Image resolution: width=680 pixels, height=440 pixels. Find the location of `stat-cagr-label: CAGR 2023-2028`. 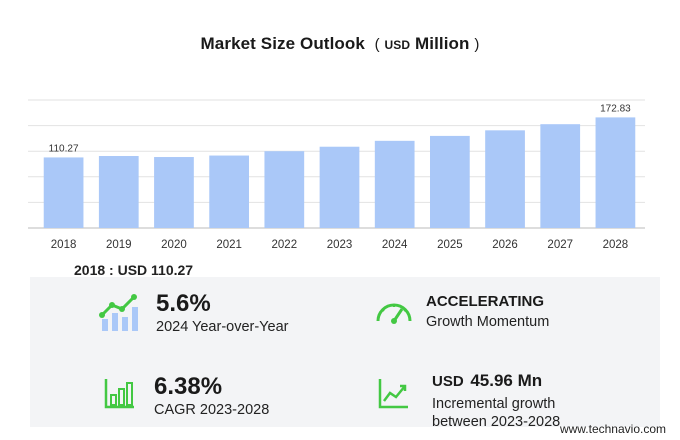

stat-cagr-label: CAGR 2023-2028 is located at coordinates (212, 410).